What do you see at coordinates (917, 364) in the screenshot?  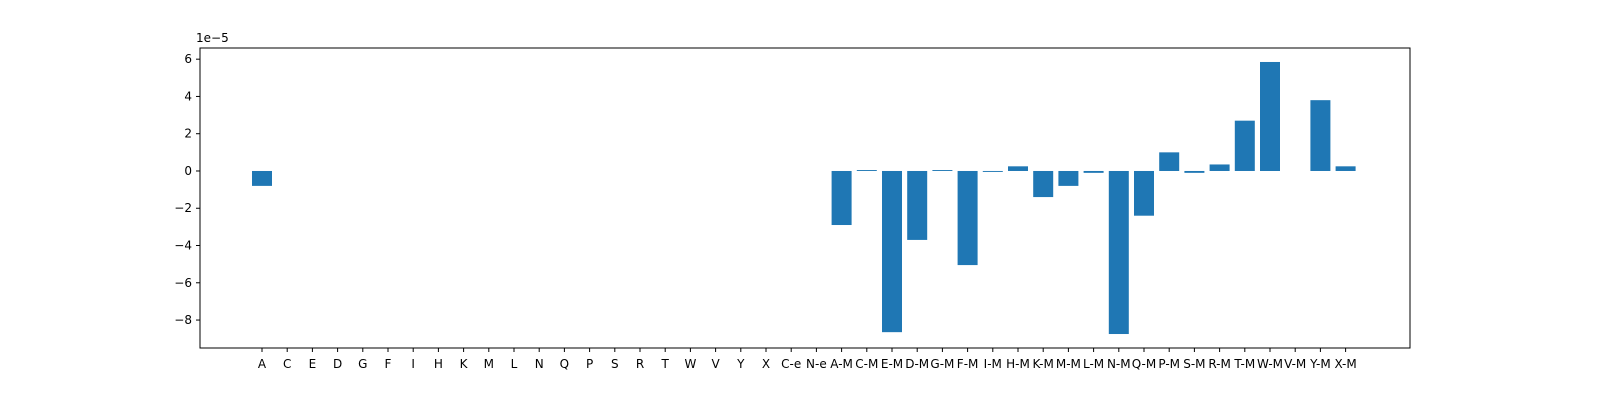 I see `x-tick-label-D-M: D-M` at bounding box center [917, 364].